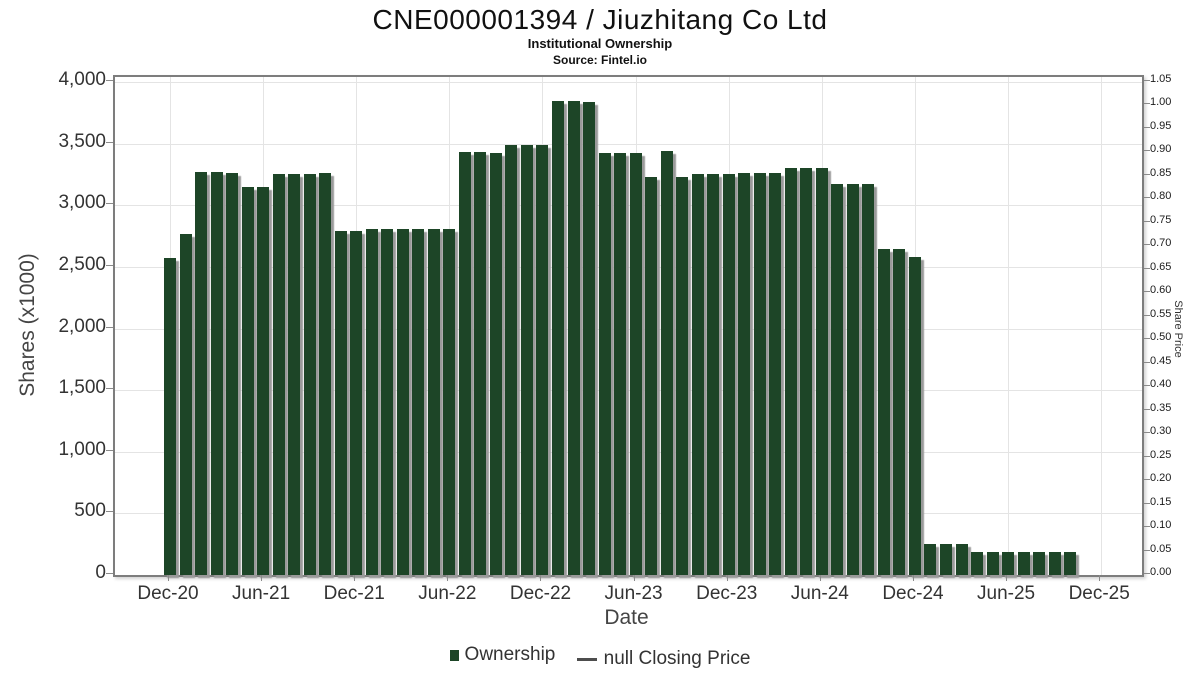 This screenshot has height=675, width=1200. Describe the element at coordinates (1161, 337) in the screenshot. I see `right-tick-label: 0.50` at that location.